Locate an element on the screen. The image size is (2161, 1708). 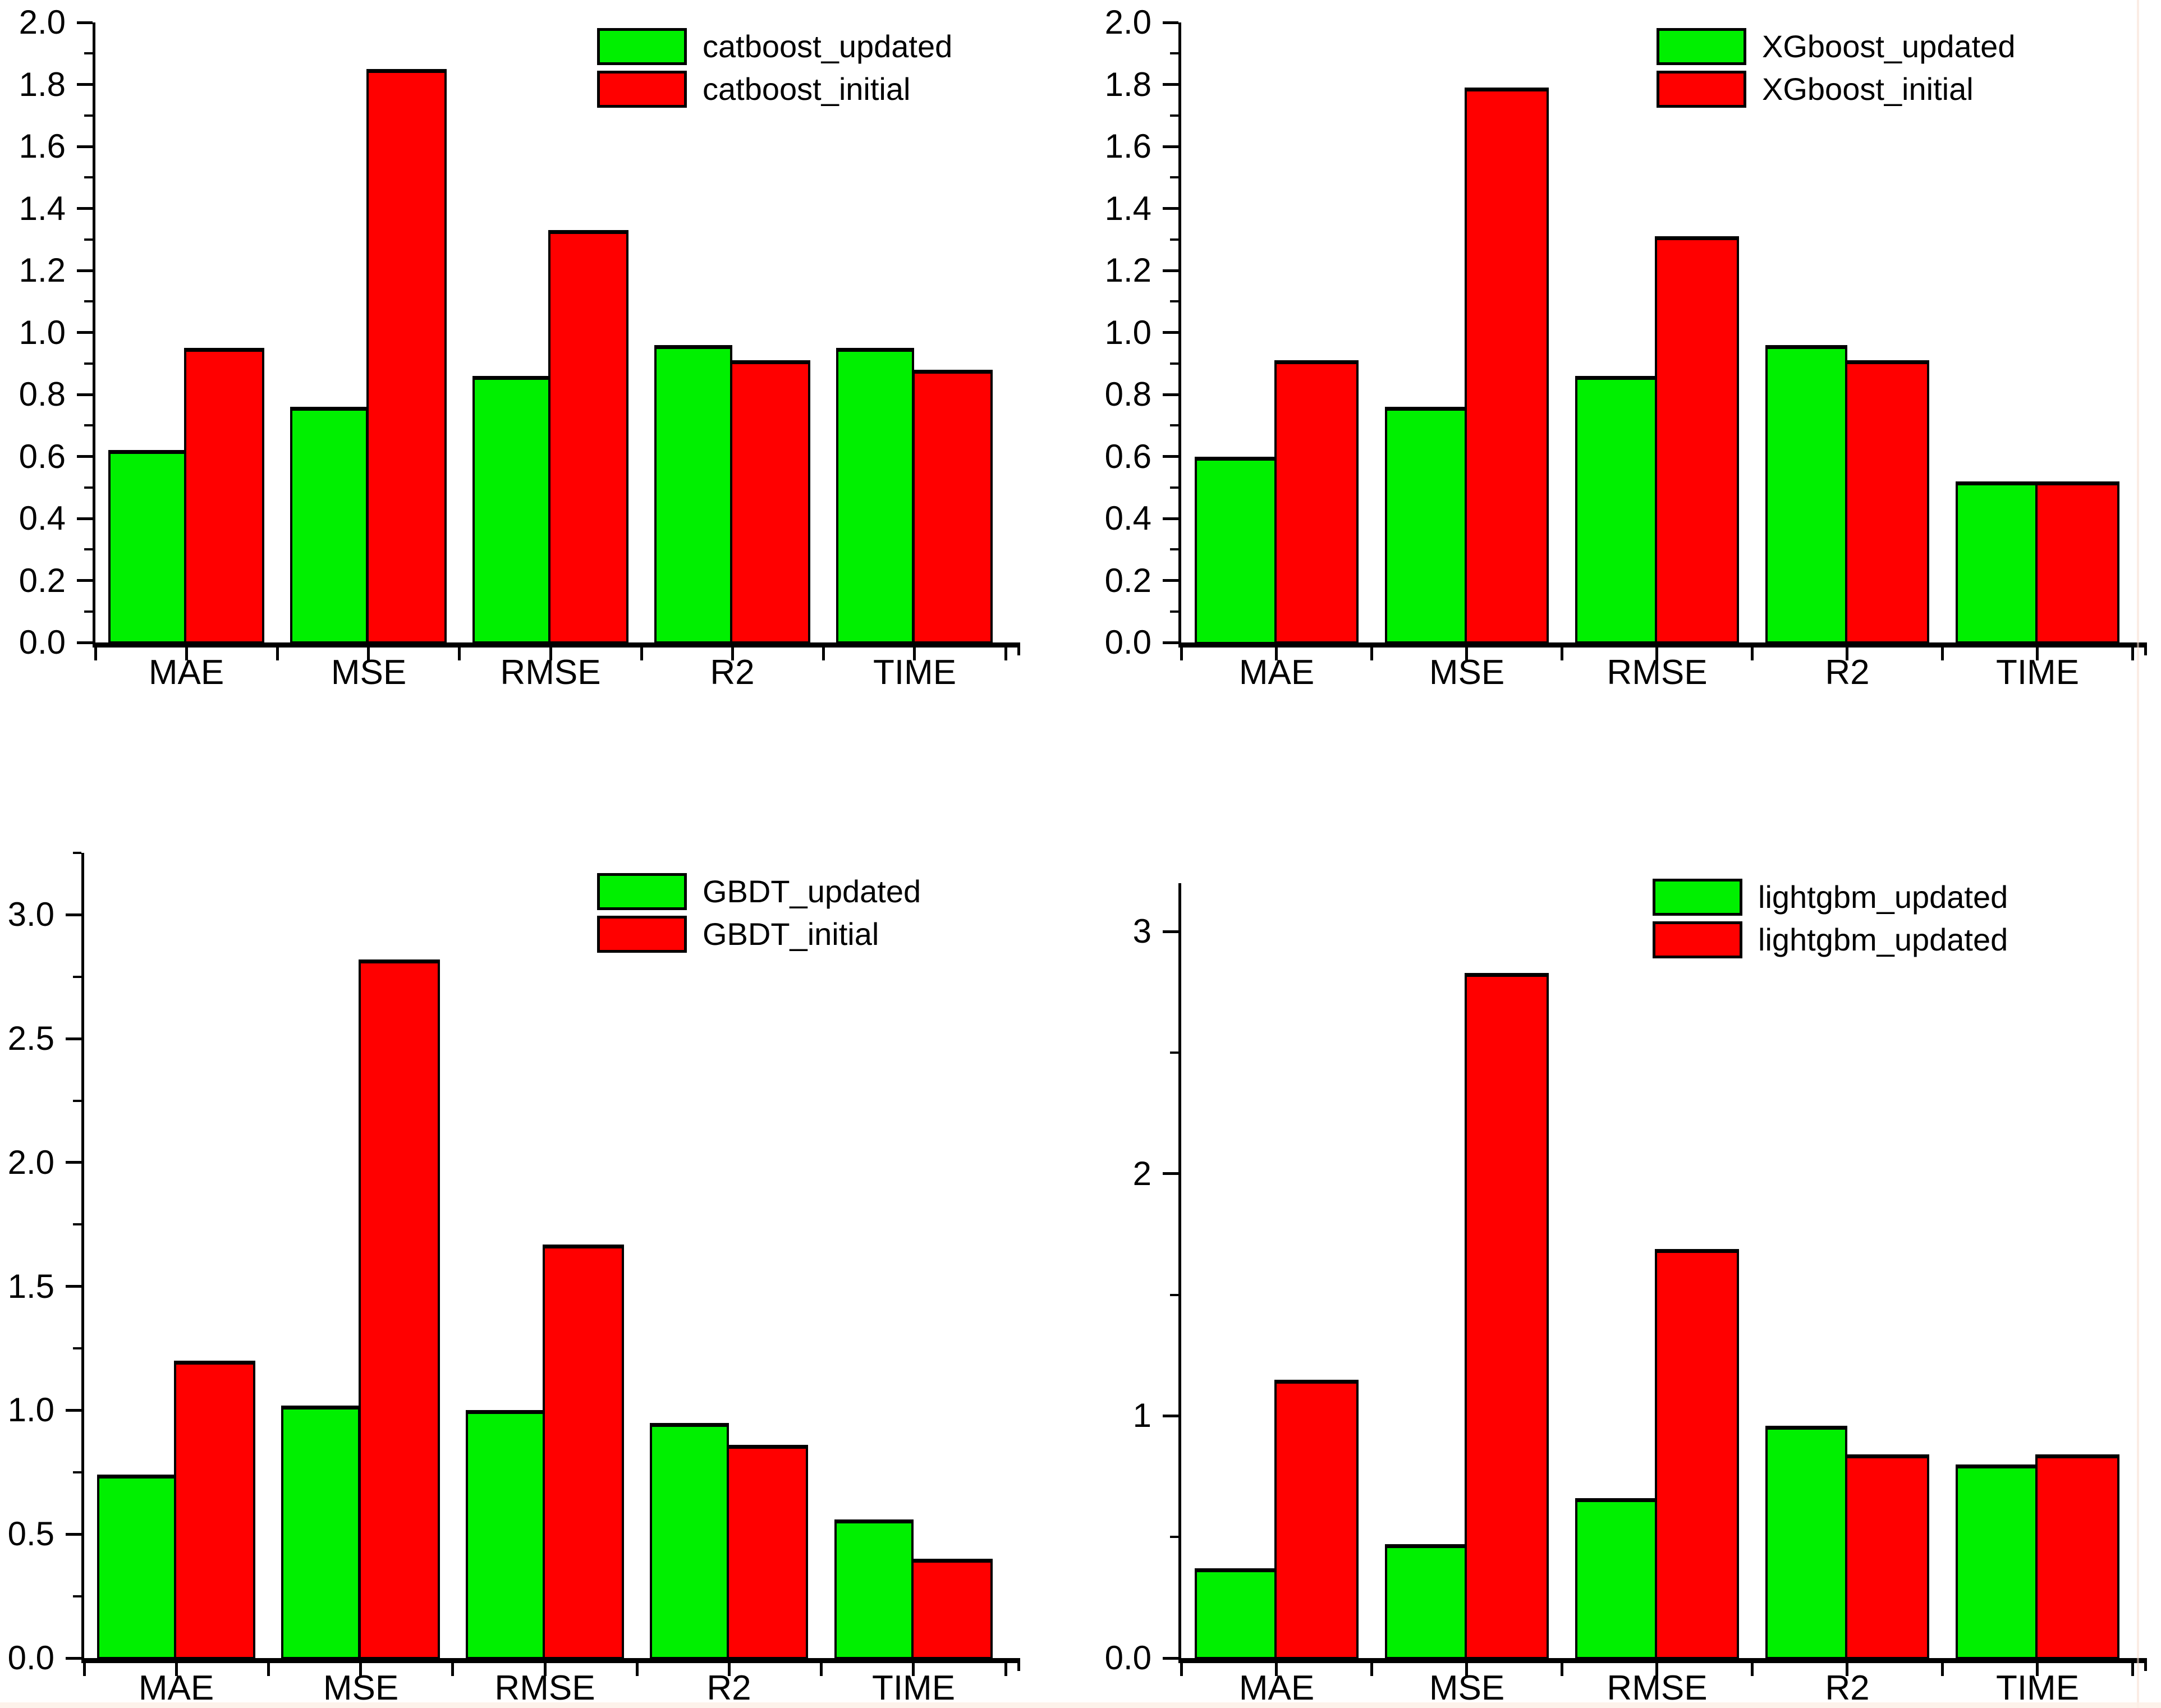
legend-xgboost: XGboost_updated XGboost_initial is located at coordinates (1836, 68).